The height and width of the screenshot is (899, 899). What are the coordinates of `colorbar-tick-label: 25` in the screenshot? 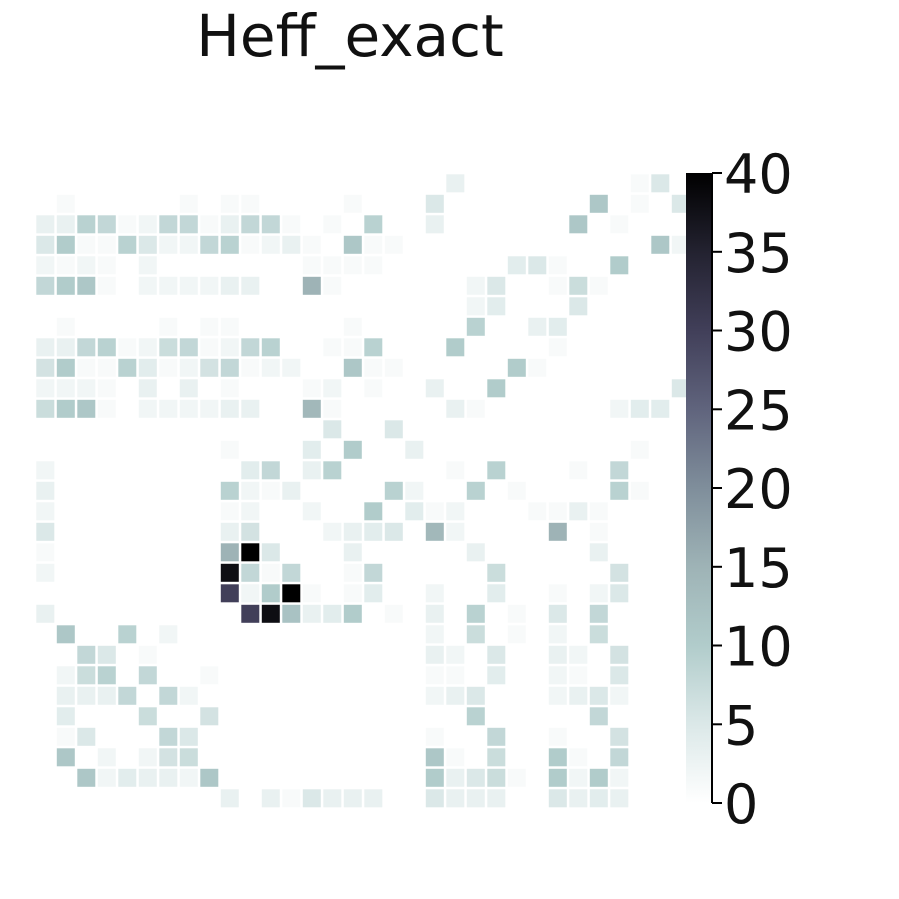 It's located at (758, 410).